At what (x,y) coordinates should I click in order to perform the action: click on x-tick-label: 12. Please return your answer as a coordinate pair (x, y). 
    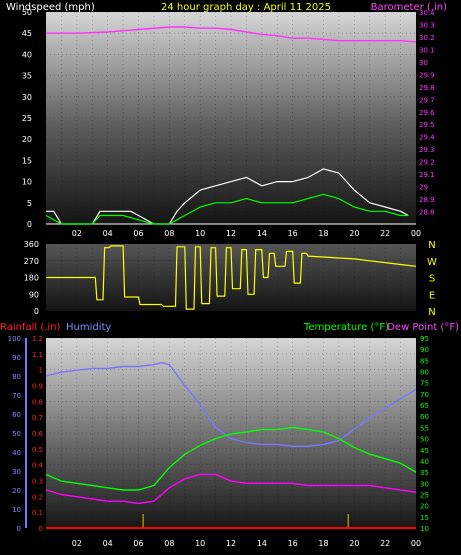
    Looking at the image, I should click on (231, 543).